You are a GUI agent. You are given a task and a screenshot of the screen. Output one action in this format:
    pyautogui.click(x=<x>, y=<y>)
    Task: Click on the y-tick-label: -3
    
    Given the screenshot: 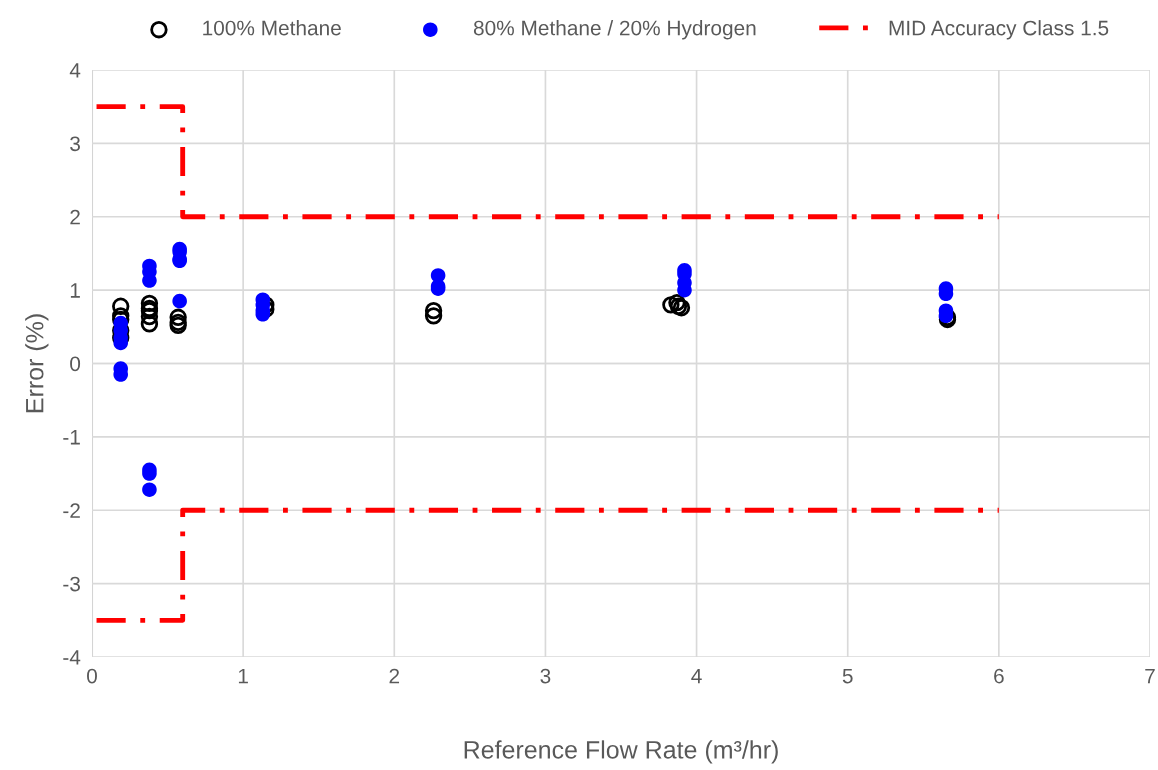 What is the action you would take?
    pyautogui.click(x=71, y=584)
    